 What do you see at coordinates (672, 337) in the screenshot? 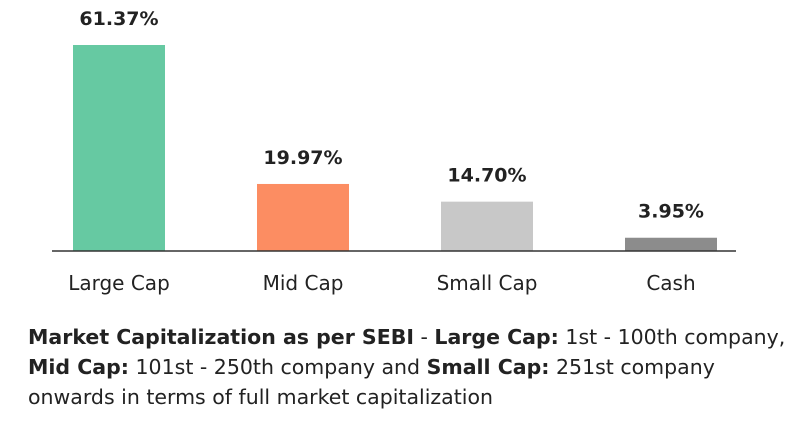
I see `note-large-cap-text: 1st - 100th company,` at bounding box center [672, 337].